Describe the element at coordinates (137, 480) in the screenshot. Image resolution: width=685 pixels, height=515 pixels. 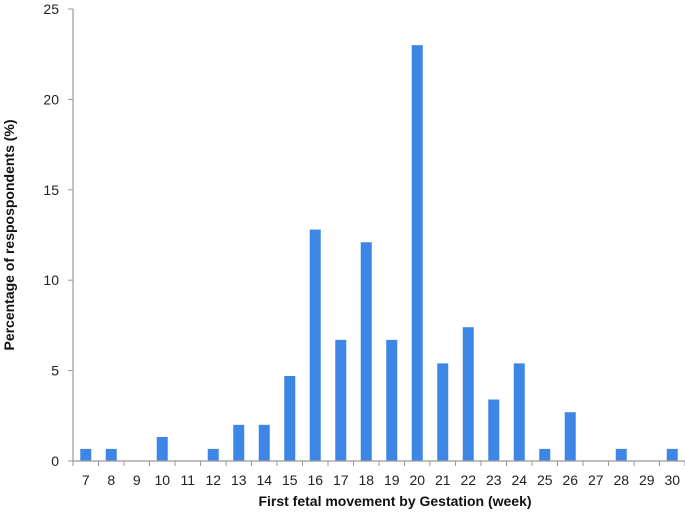
I see `x-tick-label: 9` at that location.